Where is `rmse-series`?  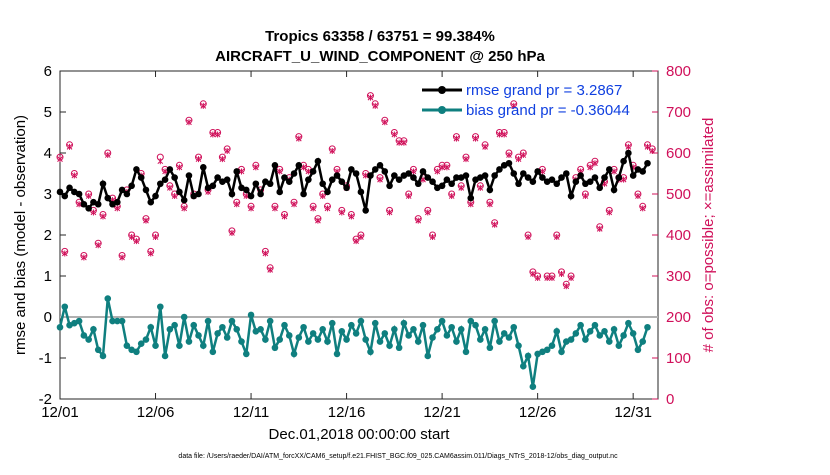 rmse-series is located at coordinates (353, 181).